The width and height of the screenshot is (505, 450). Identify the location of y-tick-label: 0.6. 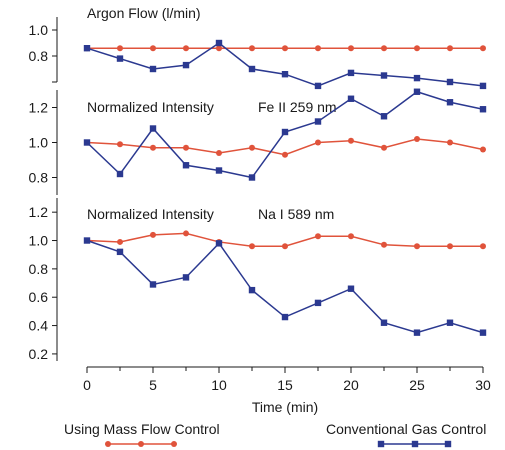
(39, 297).